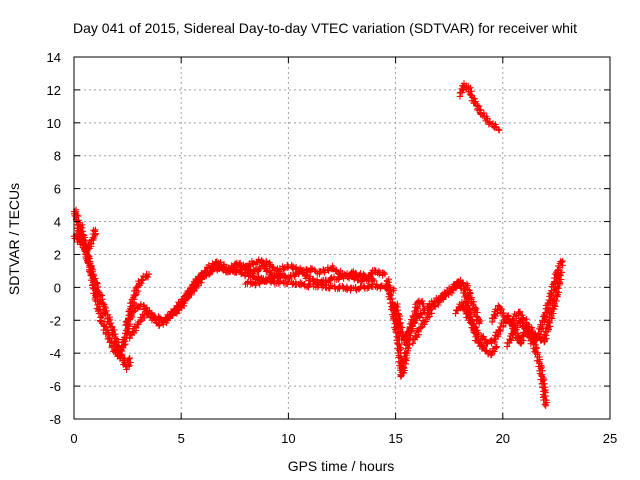 The image size is (640, 480). What do you see at coordinates (54, 123) in the screenshot?
I see `y-tick-label: 10` at bounding box center [54, 123].